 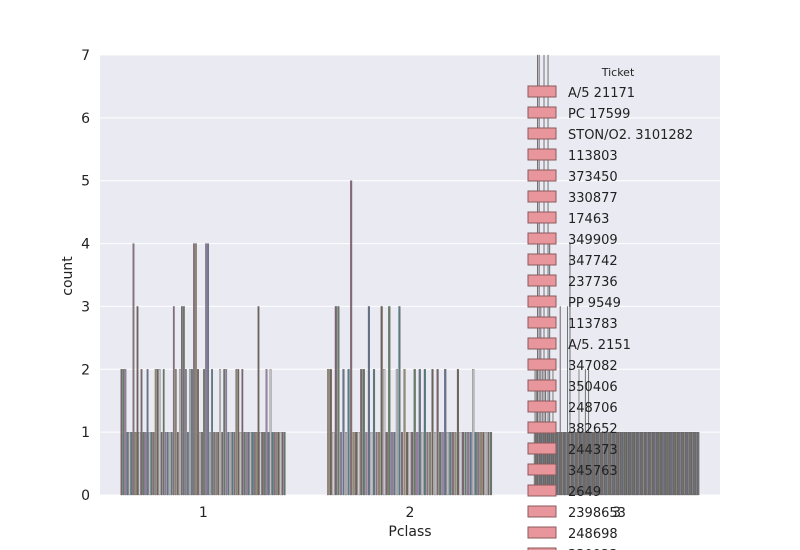 What do you see at coordinates (85, 245) in the screenshot?
I see `y-tick-label: 4` at bounding box center [85, 245].